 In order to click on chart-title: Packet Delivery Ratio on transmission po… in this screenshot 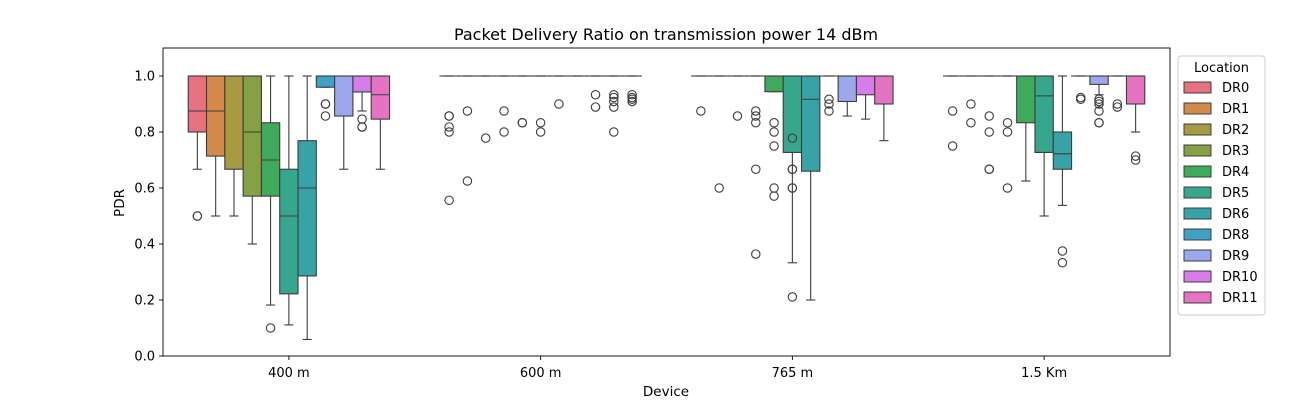, I will do `click(666, 34)`.